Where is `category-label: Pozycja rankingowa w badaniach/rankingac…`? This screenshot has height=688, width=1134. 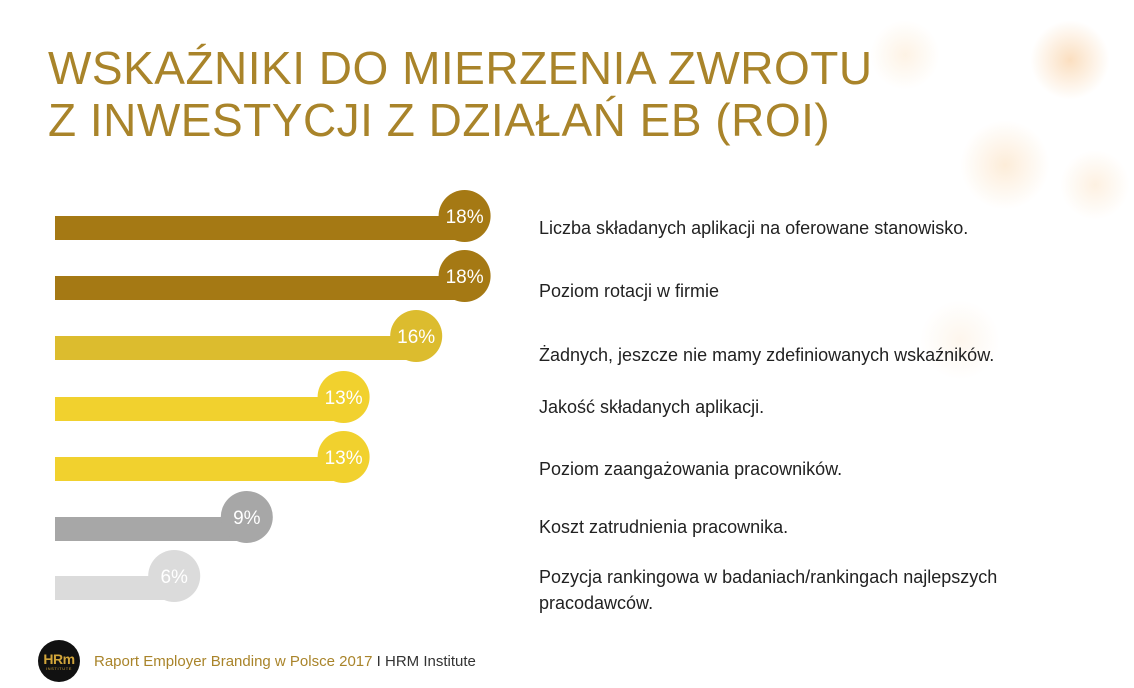
category-label: Pozycja rankingowa w badaniach/rankingac… is located at coordinates (768, 590).